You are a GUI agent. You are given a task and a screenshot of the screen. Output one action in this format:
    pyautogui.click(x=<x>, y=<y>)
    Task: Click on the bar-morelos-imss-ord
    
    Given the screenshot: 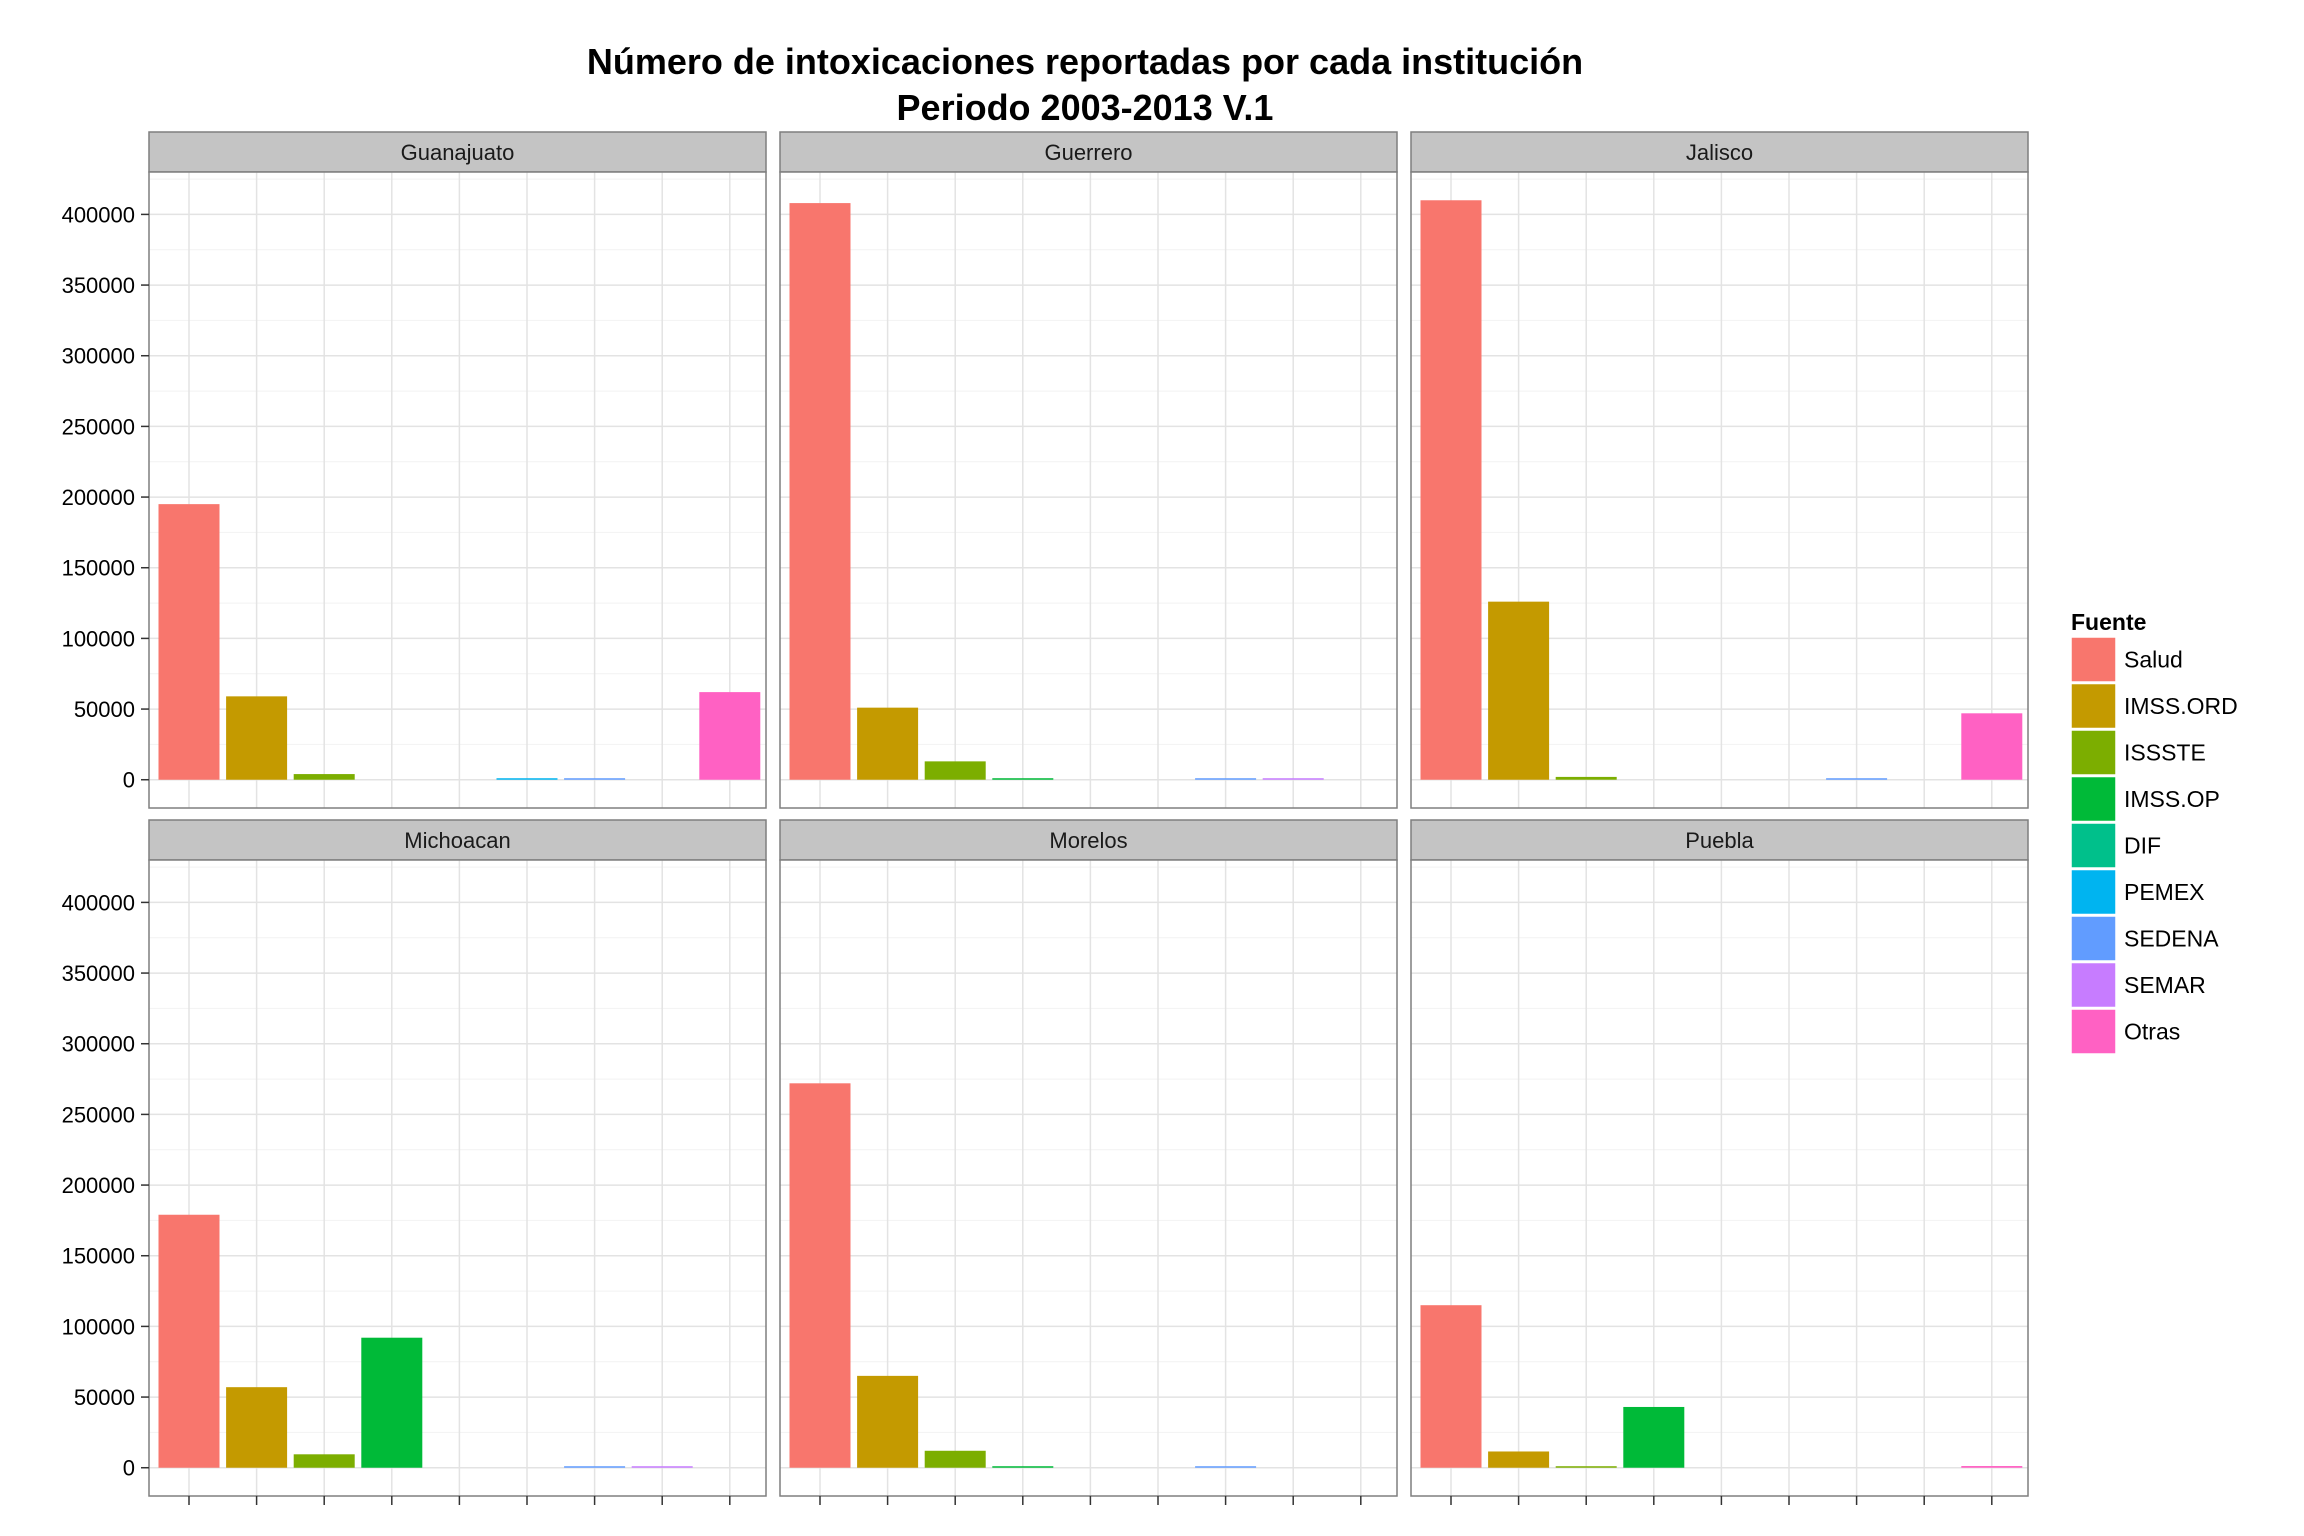 What is the action you would take?
    pyautogui.click(x=888, y=1421)
    